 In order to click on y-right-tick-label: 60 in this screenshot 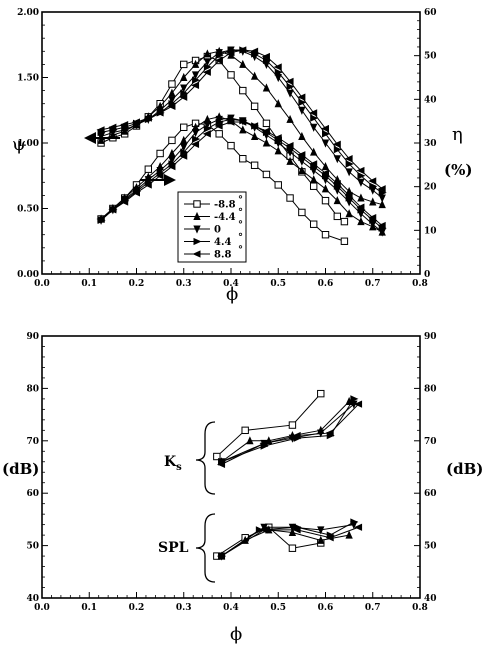, I will do `click(430, 494)`.